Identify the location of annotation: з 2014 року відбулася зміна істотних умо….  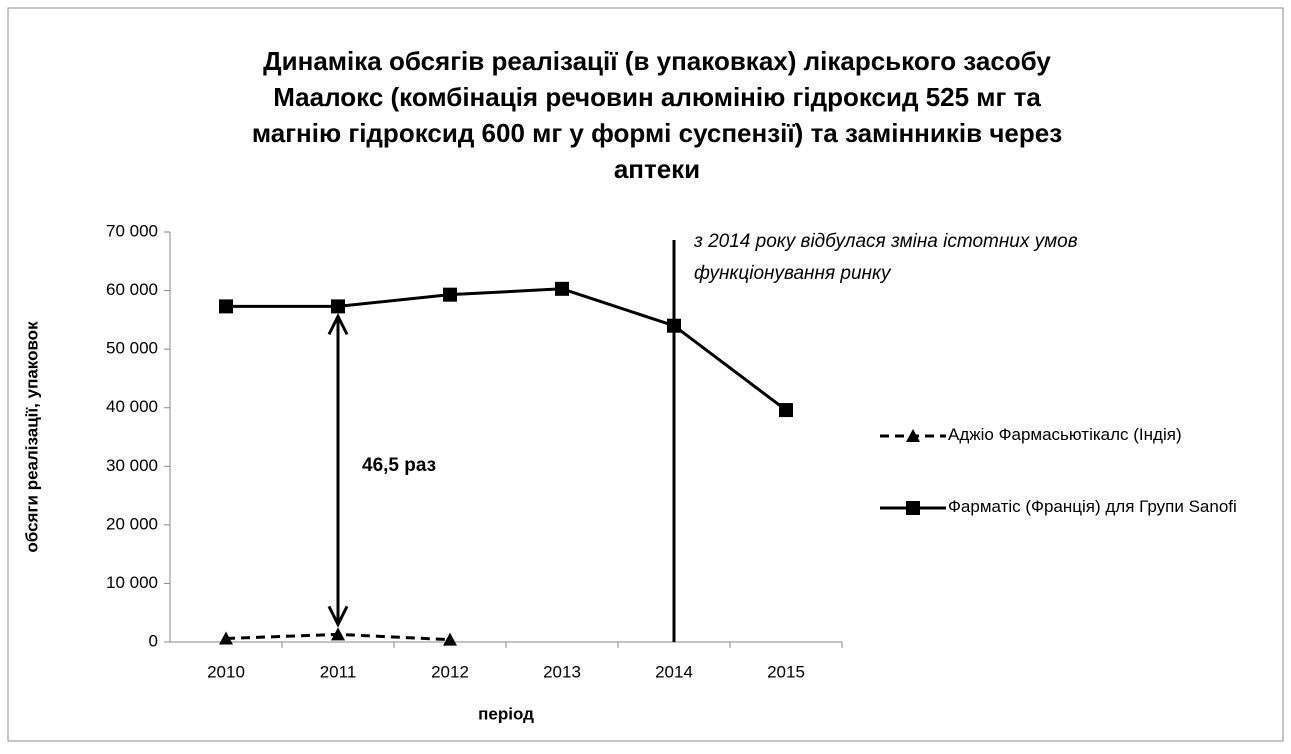
(885, 241).